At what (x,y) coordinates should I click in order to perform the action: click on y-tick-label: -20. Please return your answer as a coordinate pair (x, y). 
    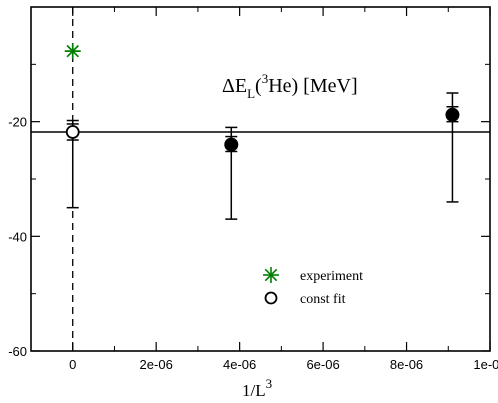
    Looking at the image, I should click on (17, 122).